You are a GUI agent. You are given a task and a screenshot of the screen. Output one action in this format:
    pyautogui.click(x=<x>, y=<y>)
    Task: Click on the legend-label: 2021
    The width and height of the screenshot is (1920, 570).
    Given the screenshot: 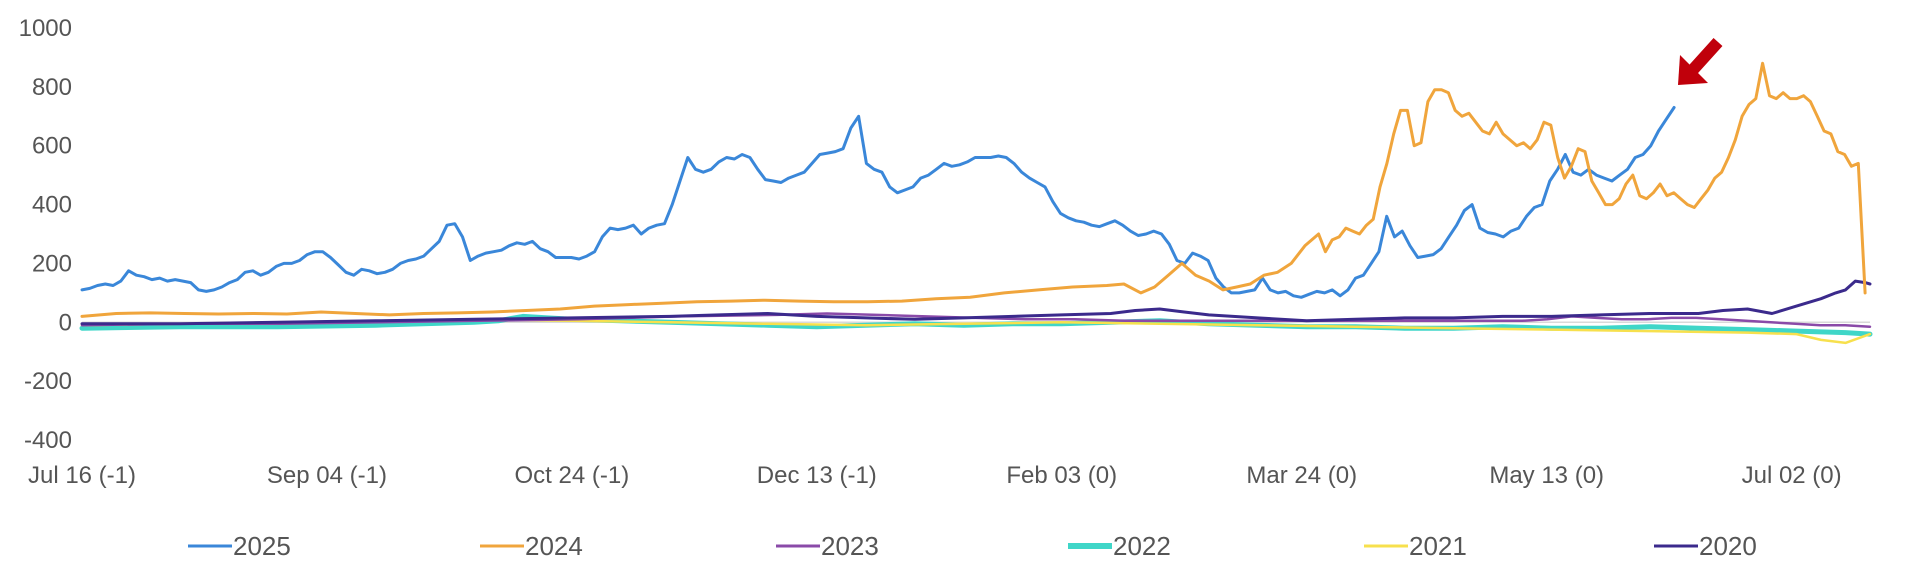 What is the action you would take?
    pyautogui.click(x=1438, y=546)
    